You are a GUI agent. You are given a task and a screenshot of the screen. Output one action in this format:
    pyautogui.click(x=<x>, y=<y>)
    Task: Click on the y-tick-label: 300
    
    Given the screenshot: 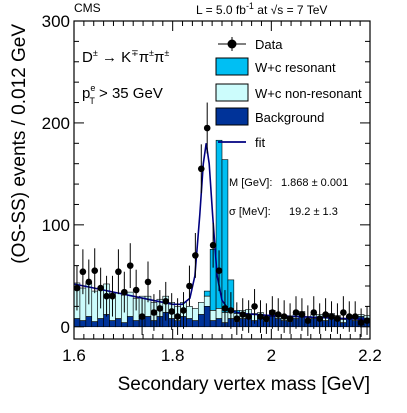 What is the action you would take?
    pyautogui.click(x=56, y=21)
    